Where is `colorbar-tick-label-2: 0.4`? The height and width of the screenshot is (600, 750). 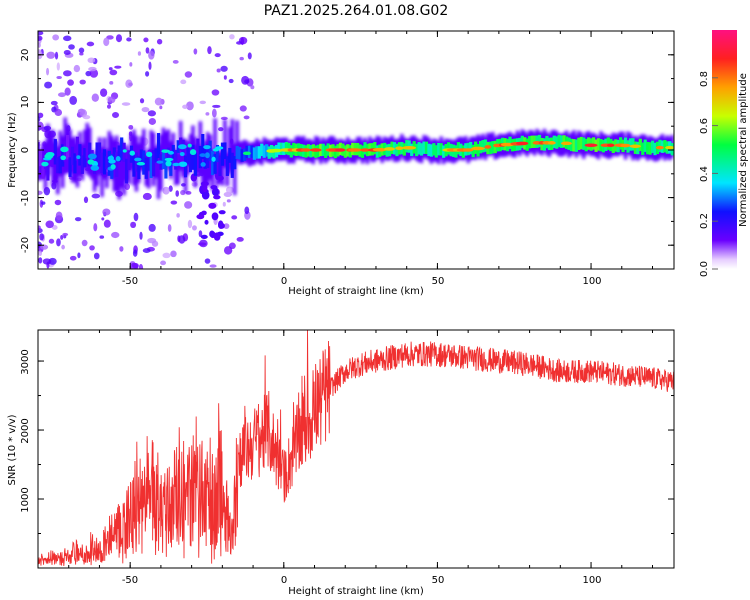
colorbar-tick-label-2: 0.4 is located at coordinates (704, 174).